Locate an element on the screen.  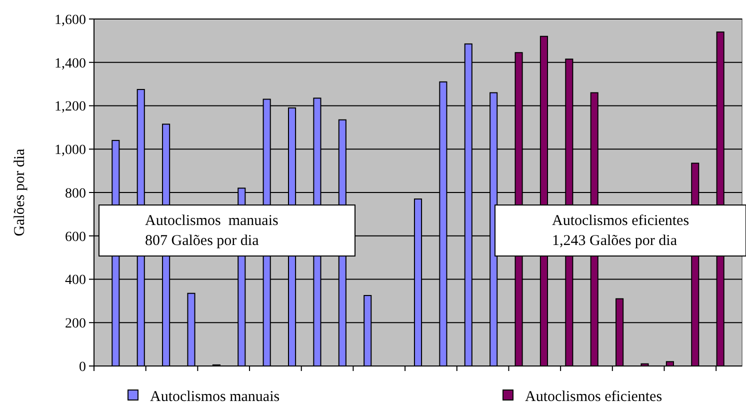
annotation: Autoclismos eficientes 1,243 Galões por dia is located at coordinates (621, 231).